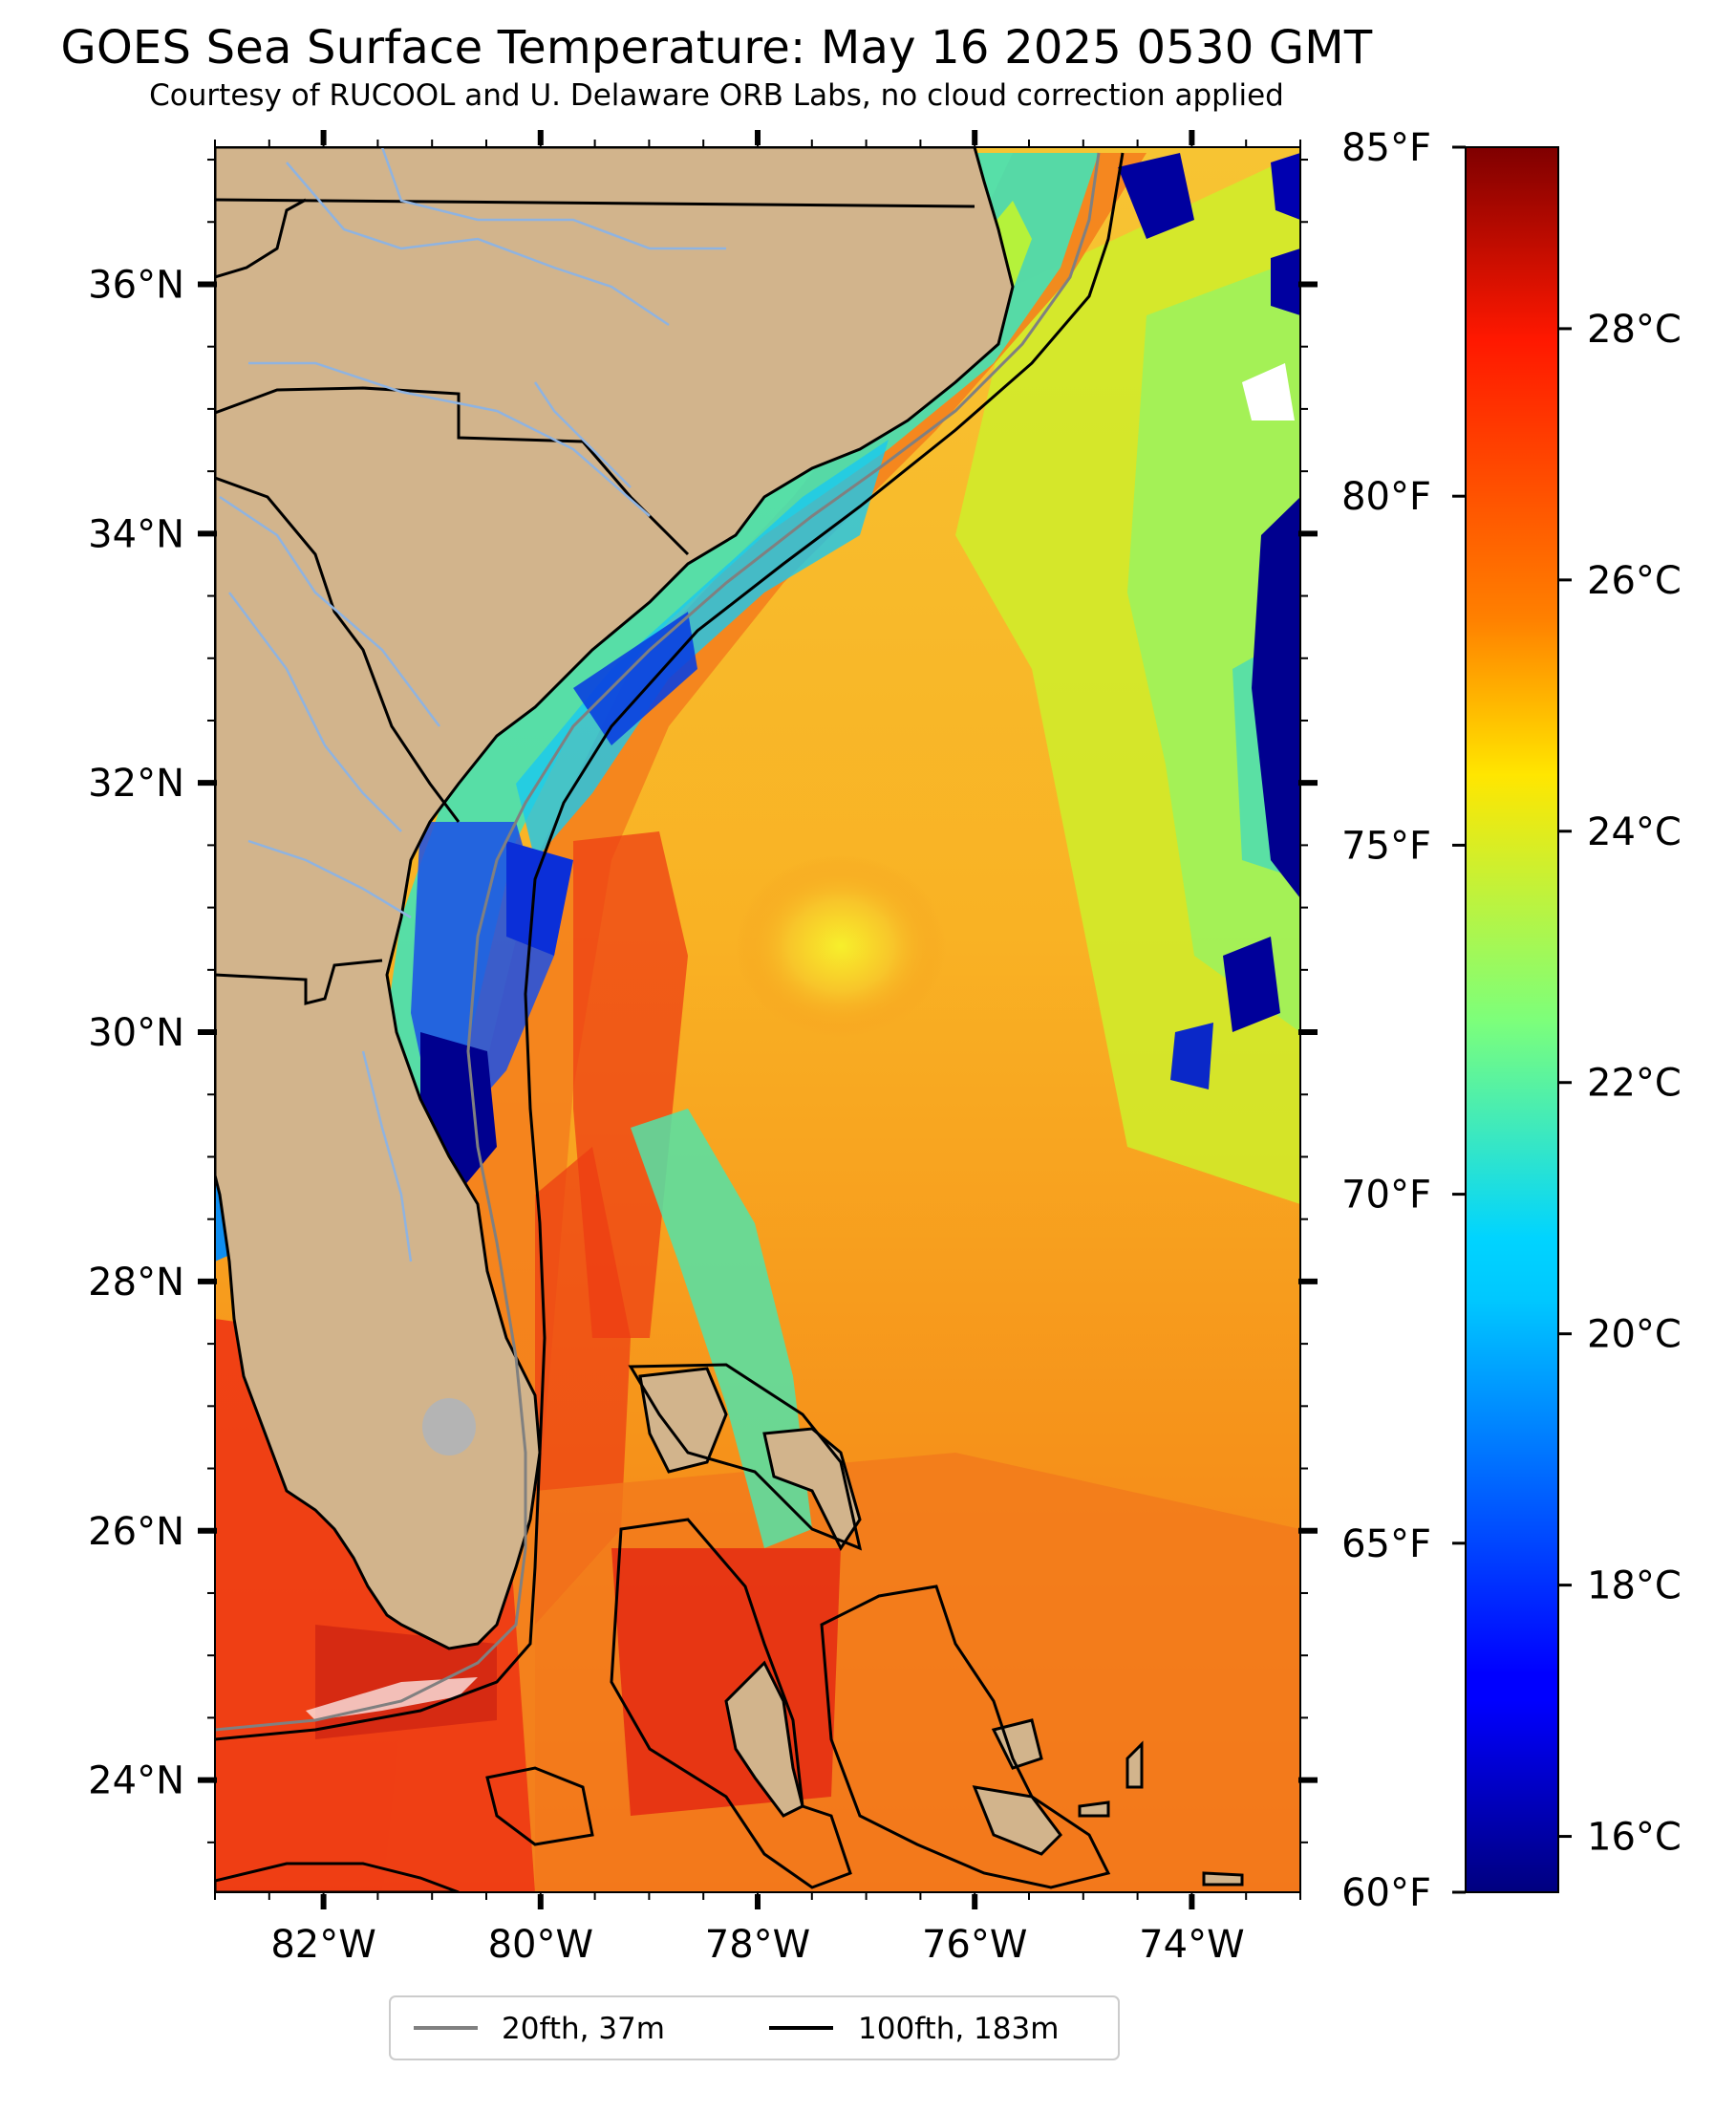  What do you see at coordinates (975, 1945) in the screenshot?
I see `lon-tick-label: 76°W` at bounding box center [975, 1945].